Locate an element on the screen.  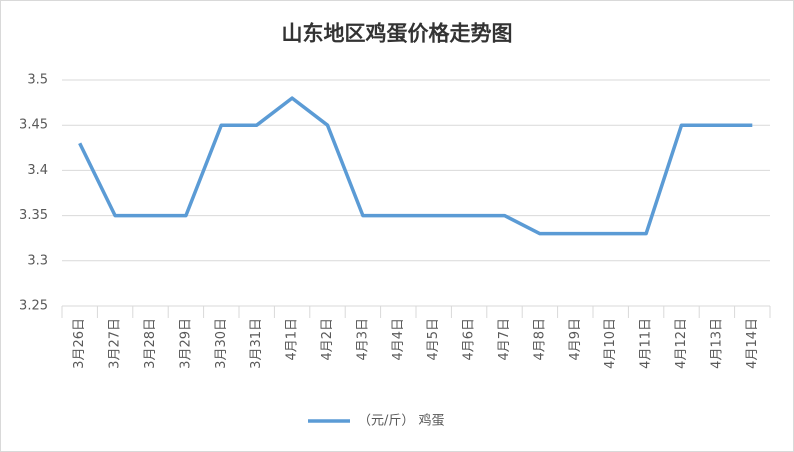
x-tick-label: 4月11日 is located at coordinates (646, 343).